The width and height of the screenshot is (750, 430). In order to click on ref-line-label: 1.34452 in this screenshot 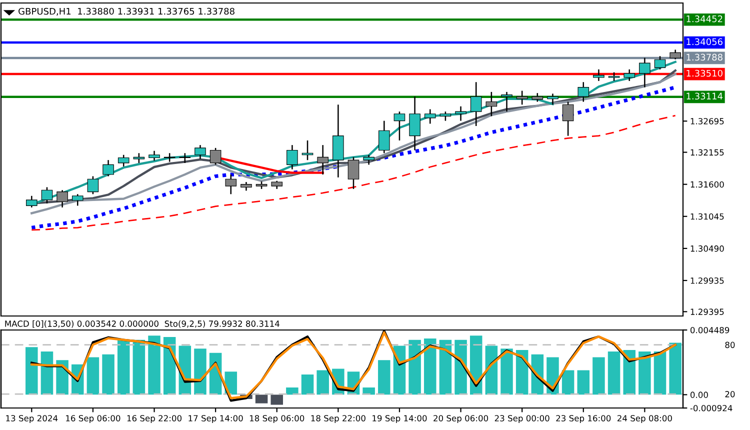, I will do `click(704, 18)`.